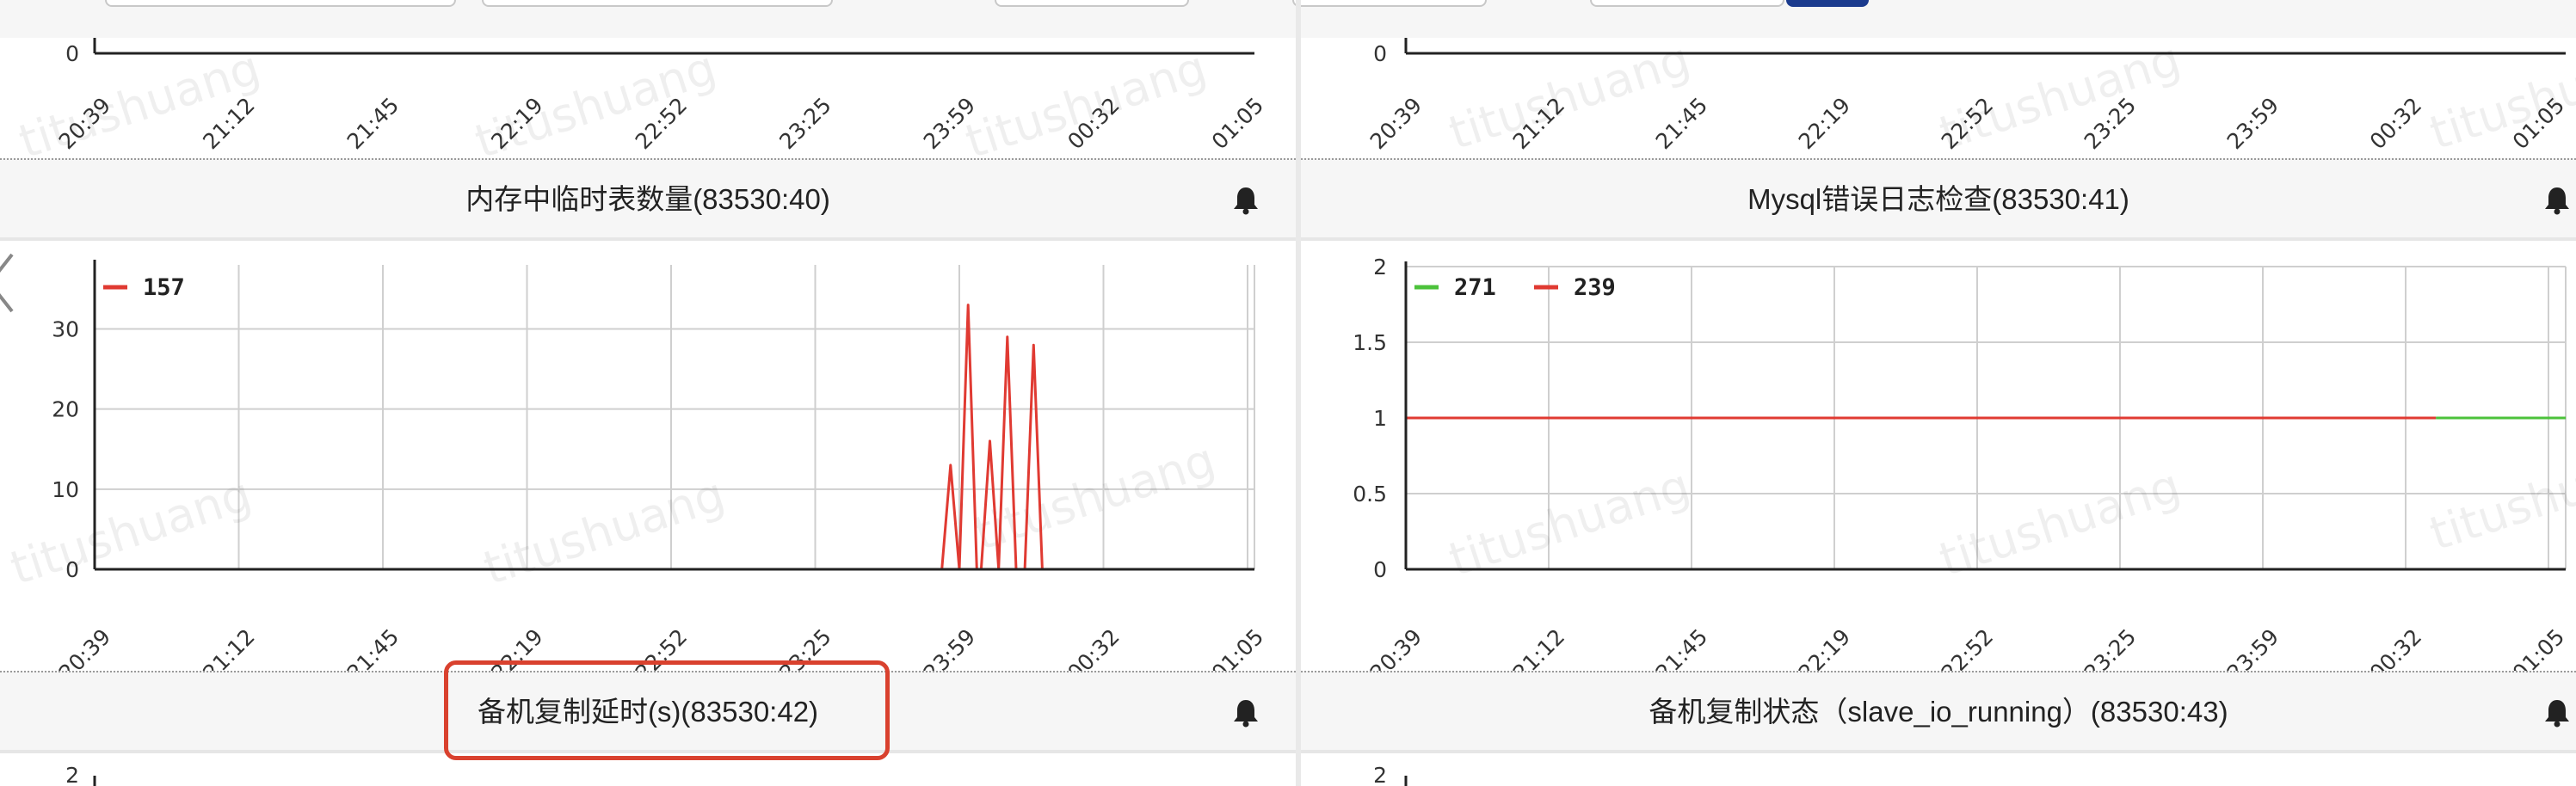 This screenshot has height=786, width=2576. What do you see at coordinates (1390, 774) in the screenshot?
I see `chart-bottom-right: 2` at bounding box center [1390, 774].